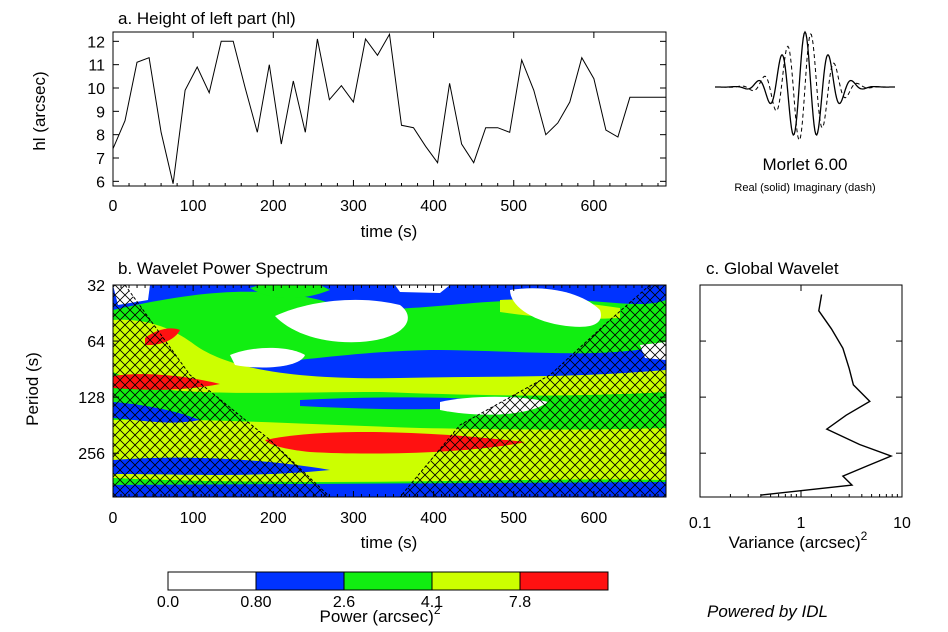 This screenshot has height=632, width=948. I want to click on series-line-hl, so click(389, 108).